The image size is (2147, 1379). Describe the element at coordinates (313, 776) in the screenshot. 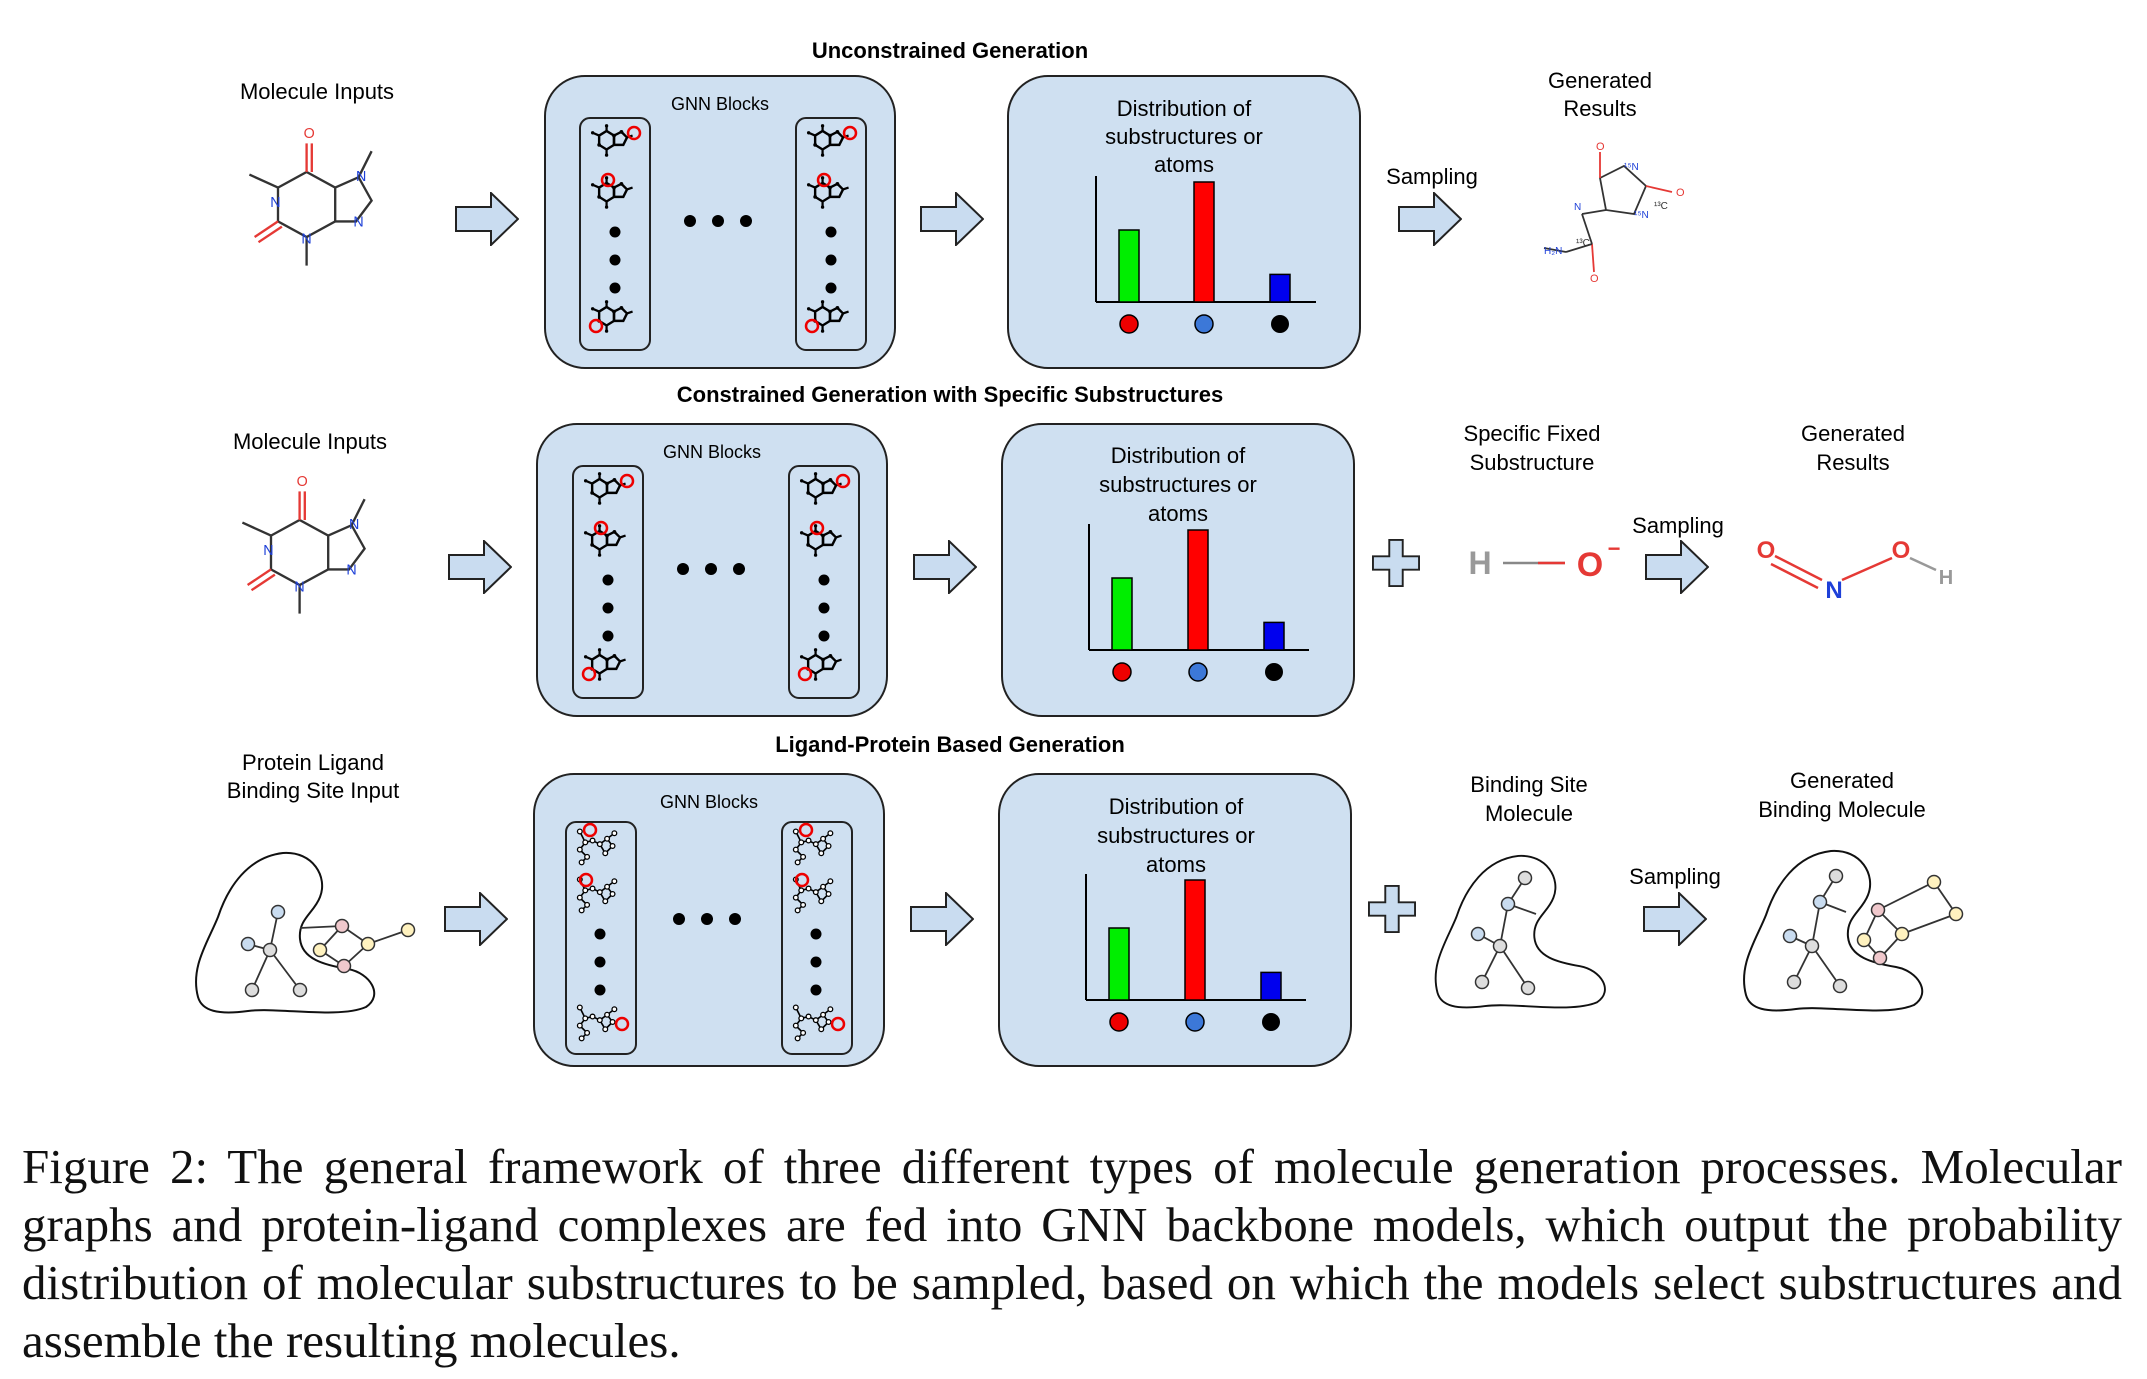

I see `input-label: Protein Ligand Binding Site Input` at that location.